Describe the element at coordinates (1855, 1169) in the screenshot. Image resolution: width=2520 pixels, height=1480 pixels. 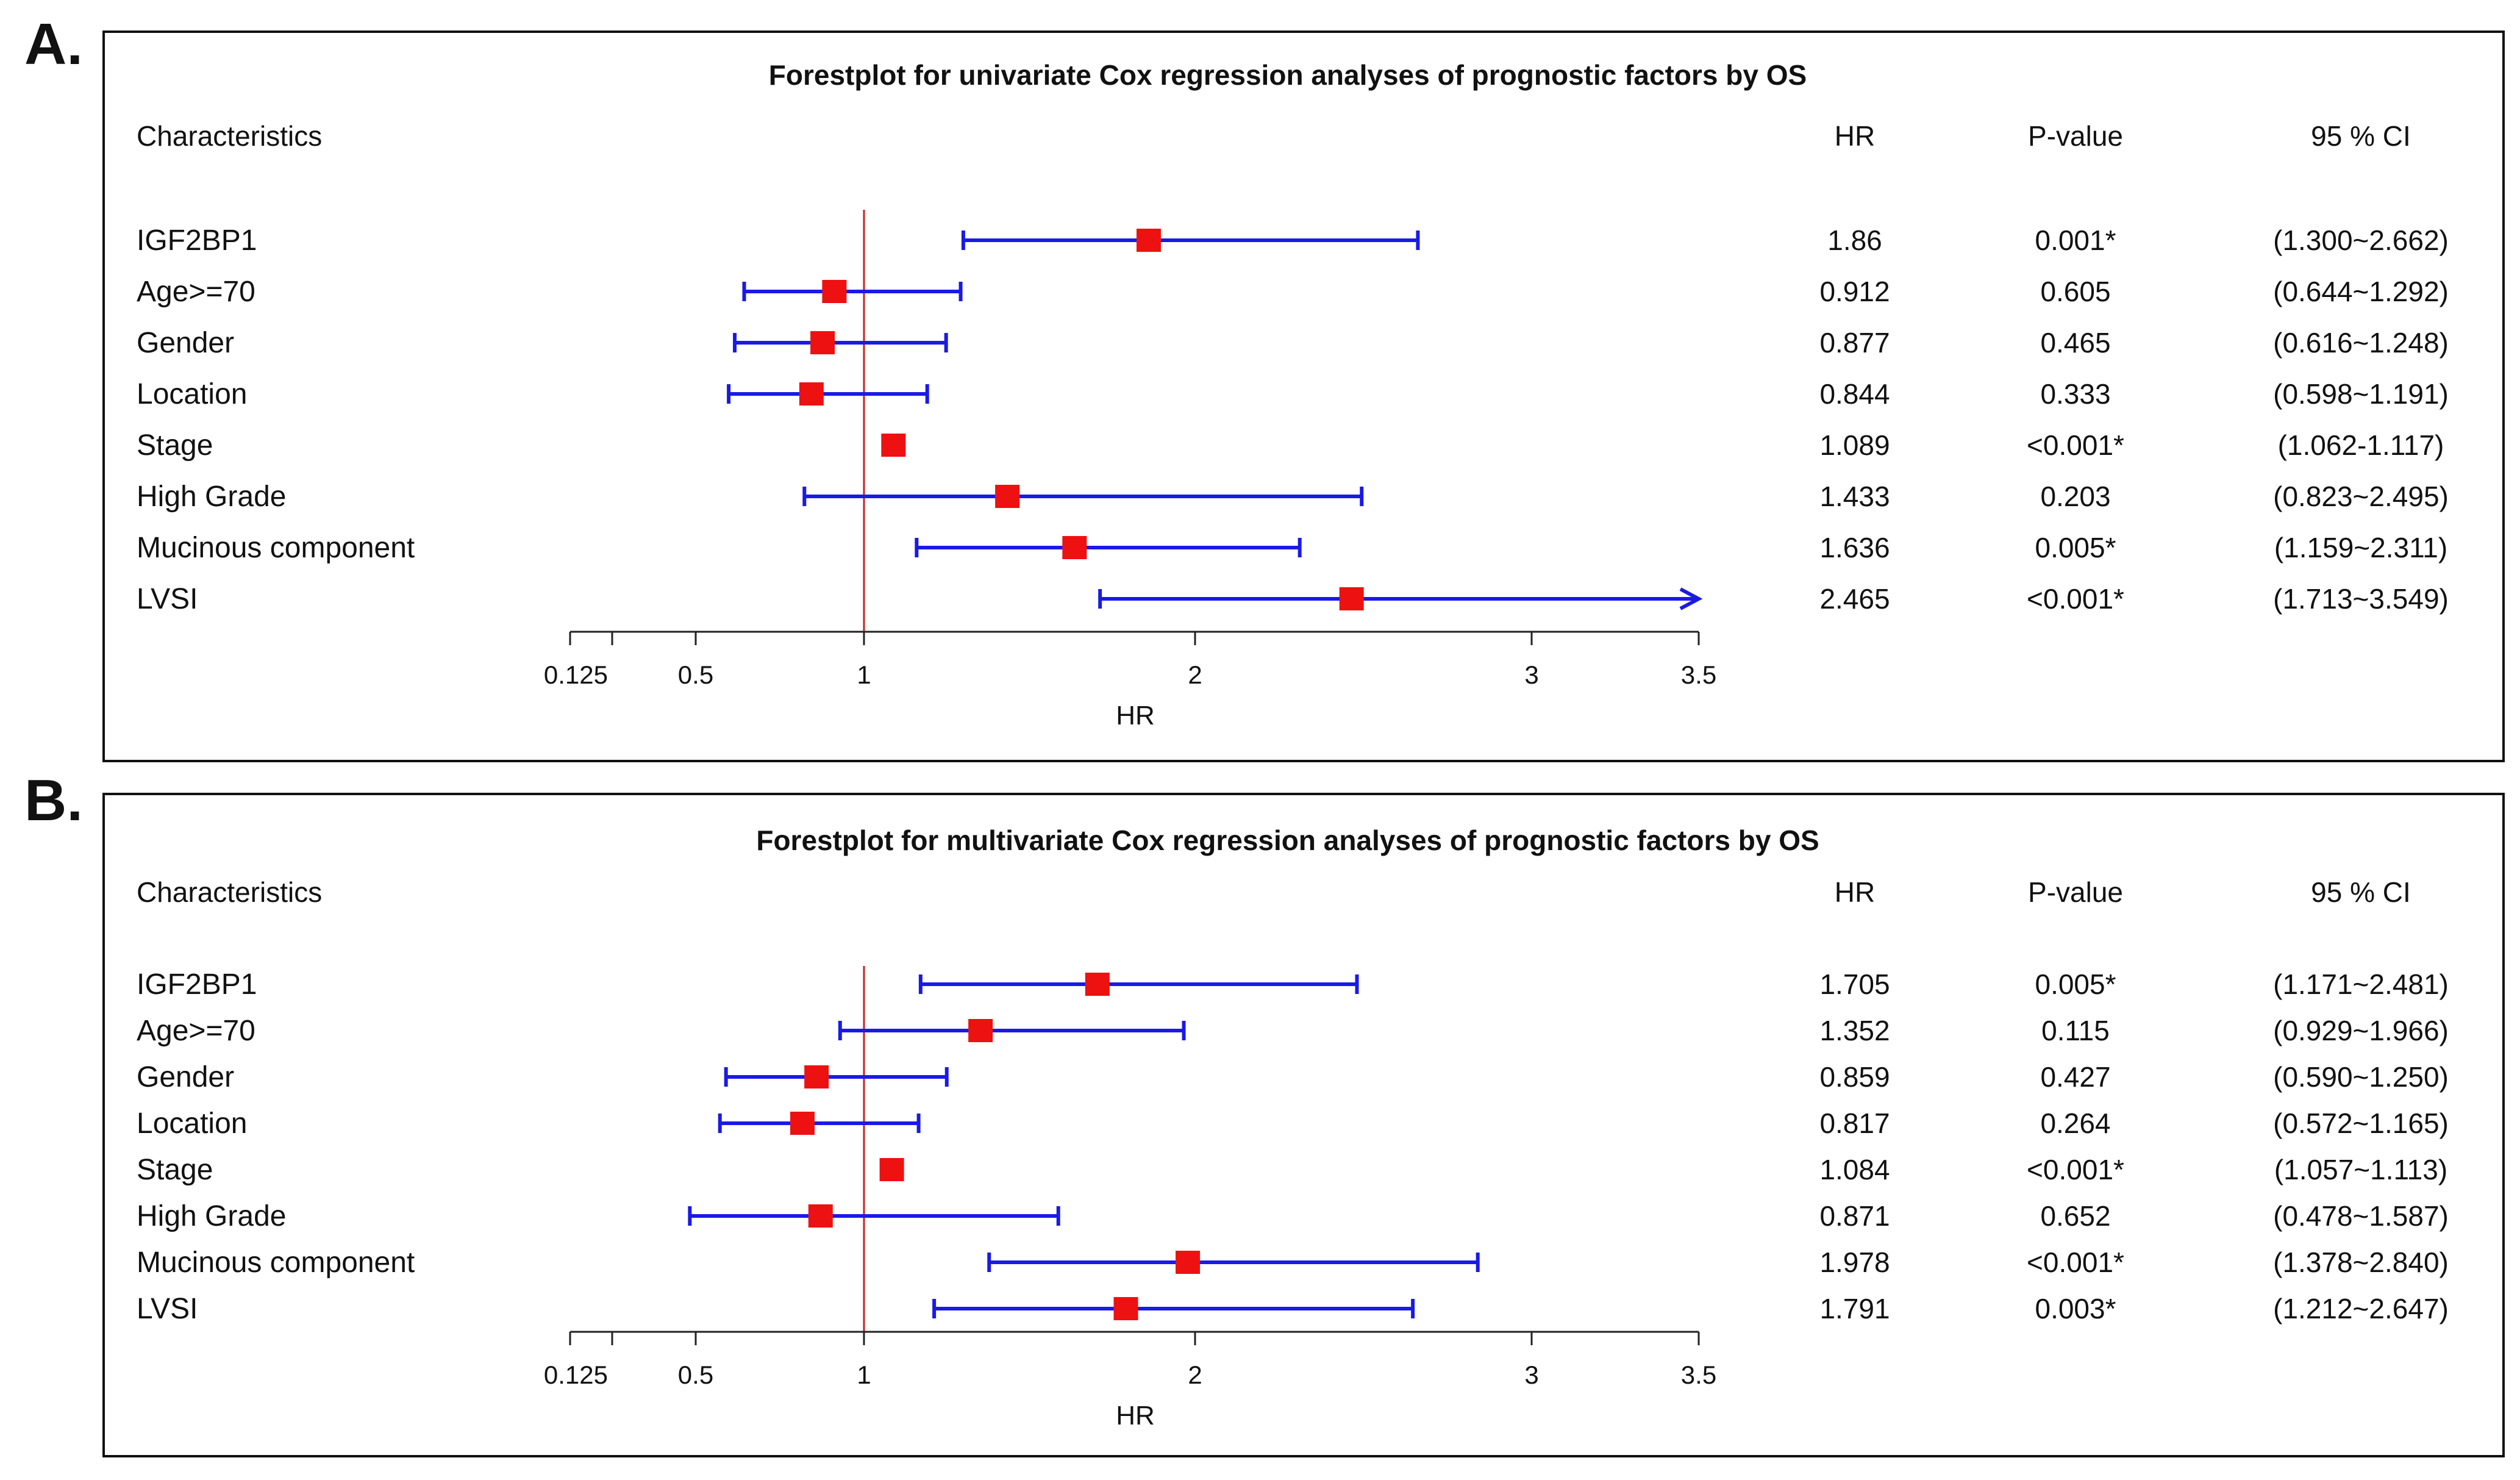
I see `hr-value: 1.084` at that location.